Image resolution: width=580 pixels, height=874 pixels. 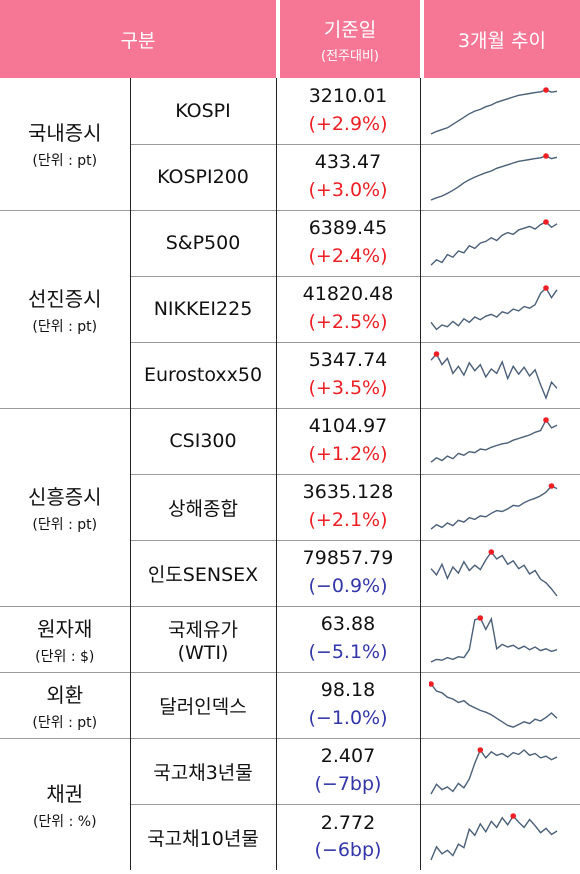 What do you see at coordinates (348, 388) in the screenshot?
I see `weekly-change: (+3.5%)` at bounding box center [348, 388].